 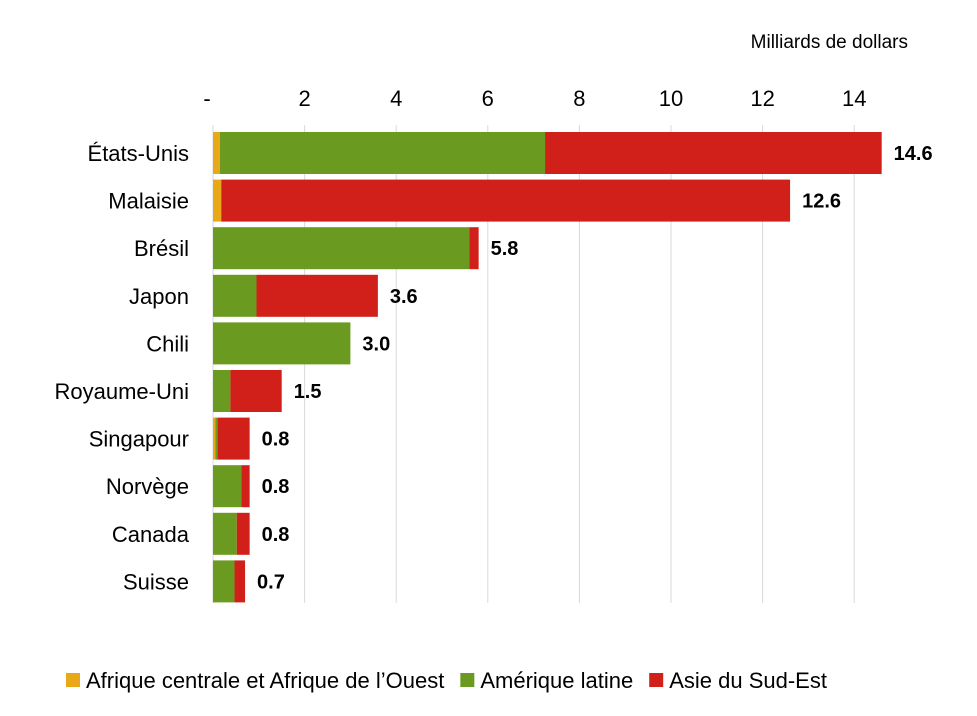 What do you see at coordinates (748, 680) in the screenshot?
I see `legend-label: Asie du Sud-Est` at bounding box center [748, 680].